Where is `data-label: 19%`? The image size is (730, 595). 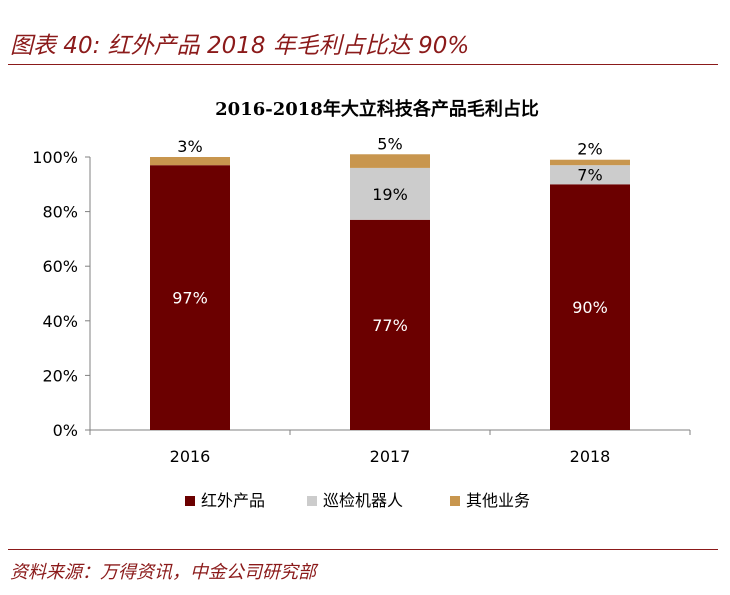
data-label: 19% is located at coordinates (390, 194).